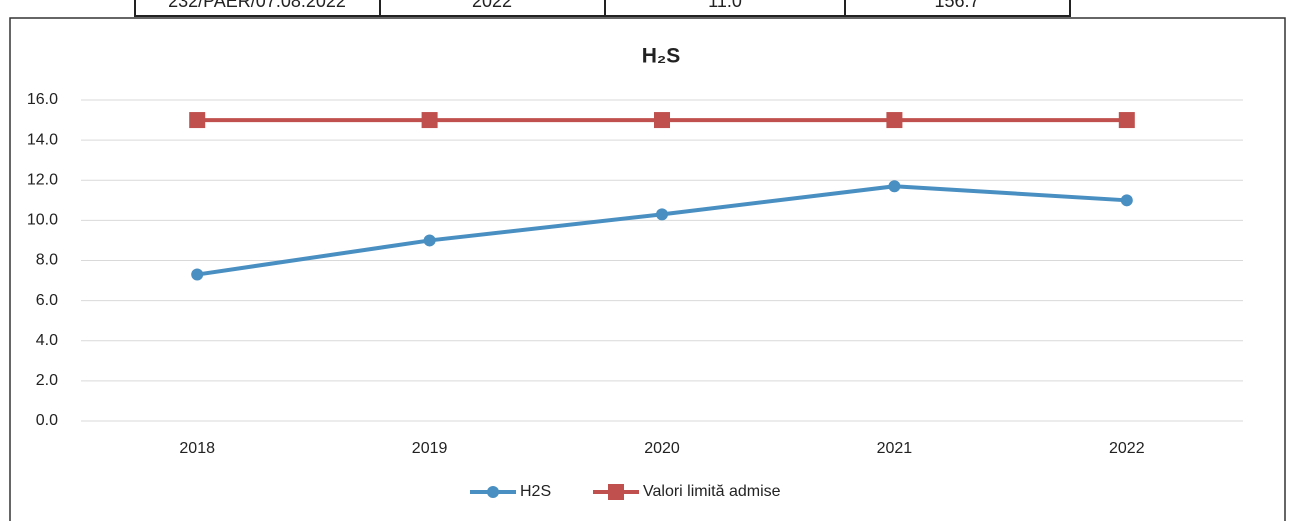  Describe the element at coordinates (956, 5) in the screenshot. I see `table-cell: 156.7` at that location.